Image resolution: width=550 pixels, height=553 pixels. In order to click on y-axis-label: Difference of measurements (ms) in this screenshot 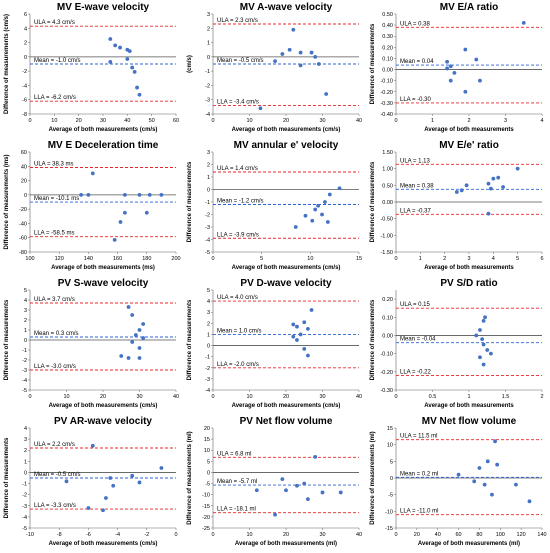, I will do `click(7, 201)`.